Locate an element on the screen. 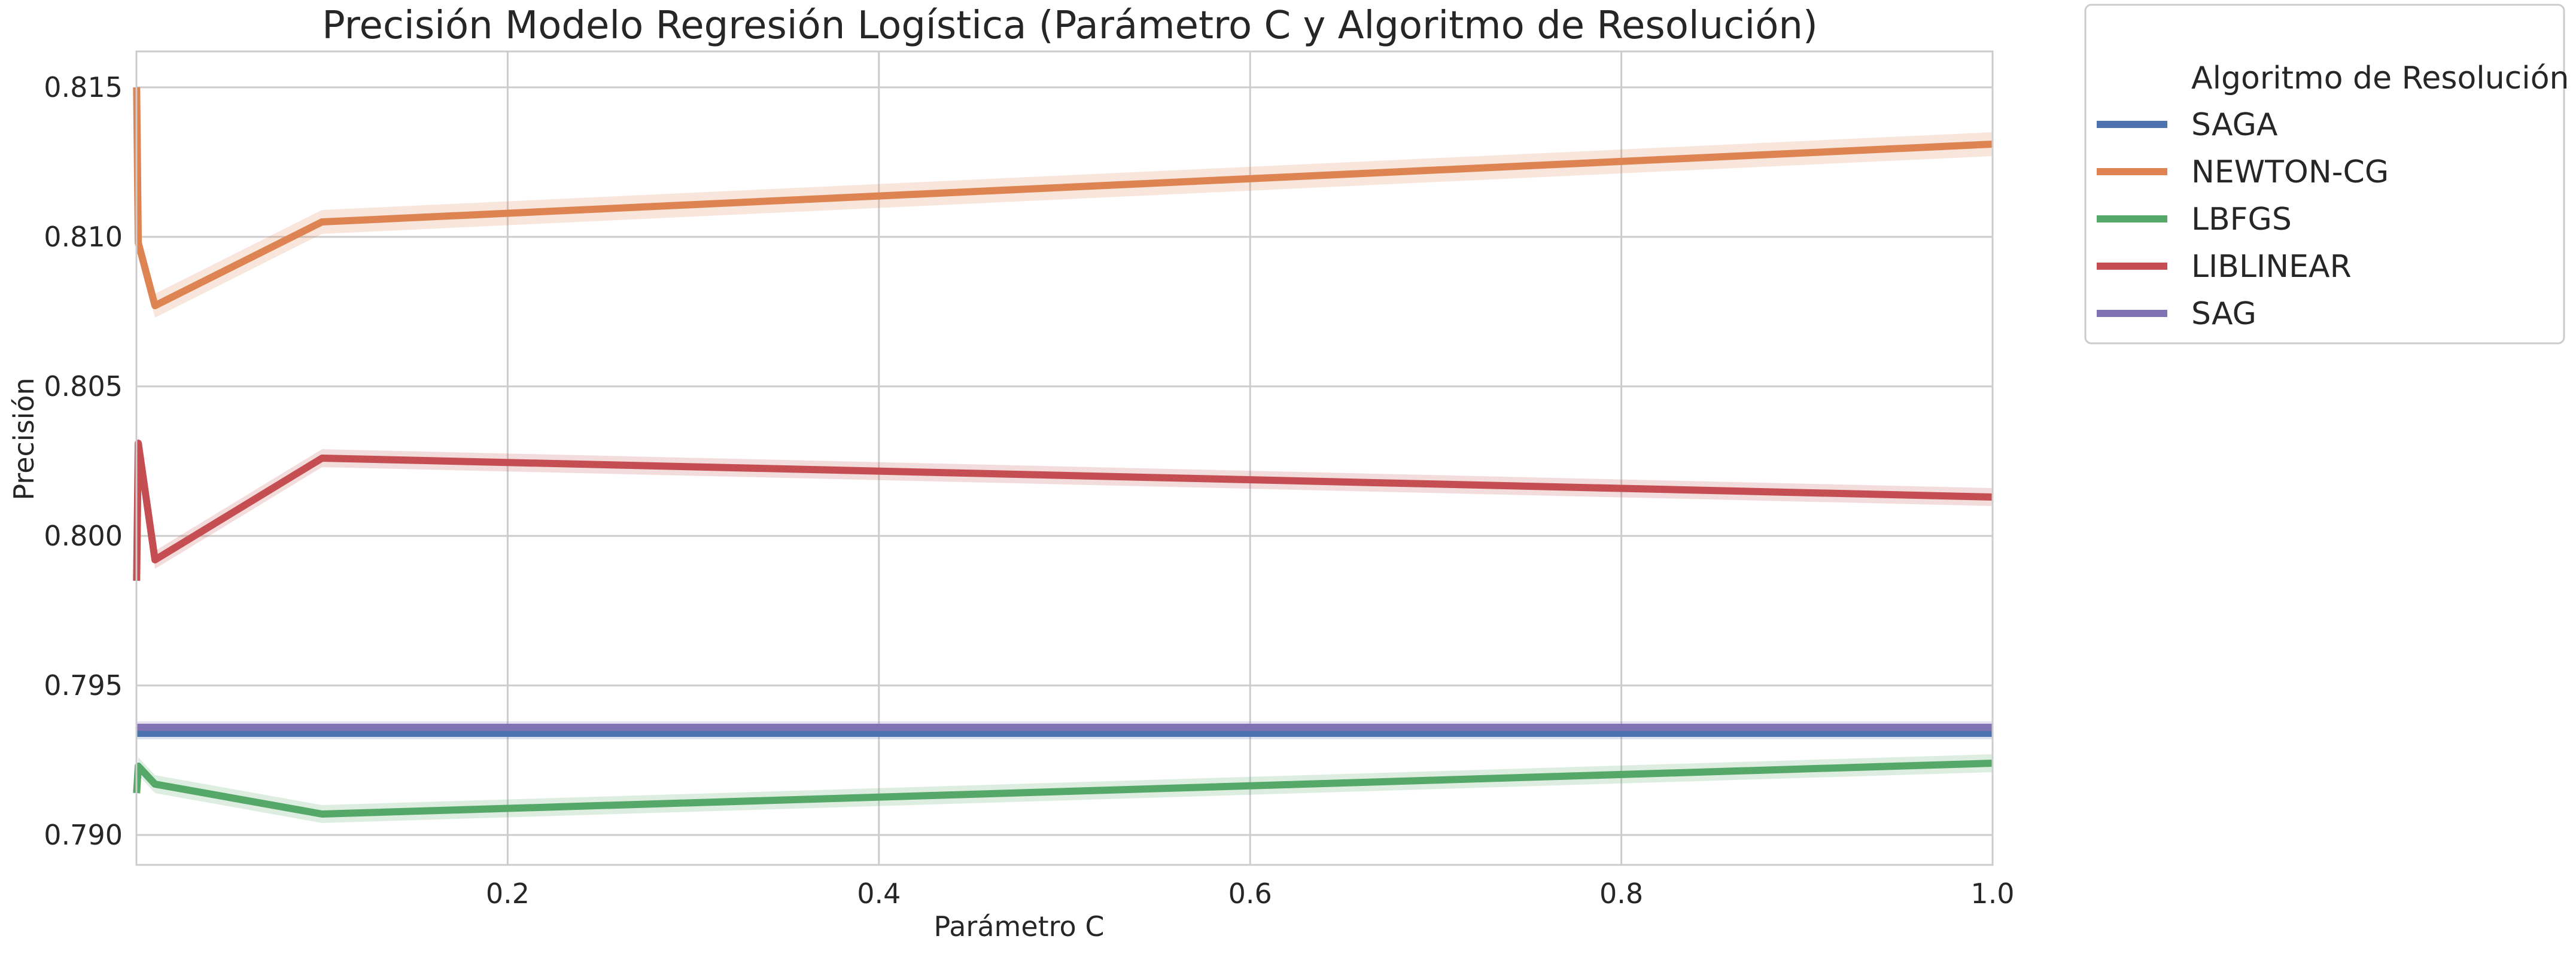 This screenshot has width=2576, height=954. confidence-band-liblinear is located at coordinates (1064, 512).